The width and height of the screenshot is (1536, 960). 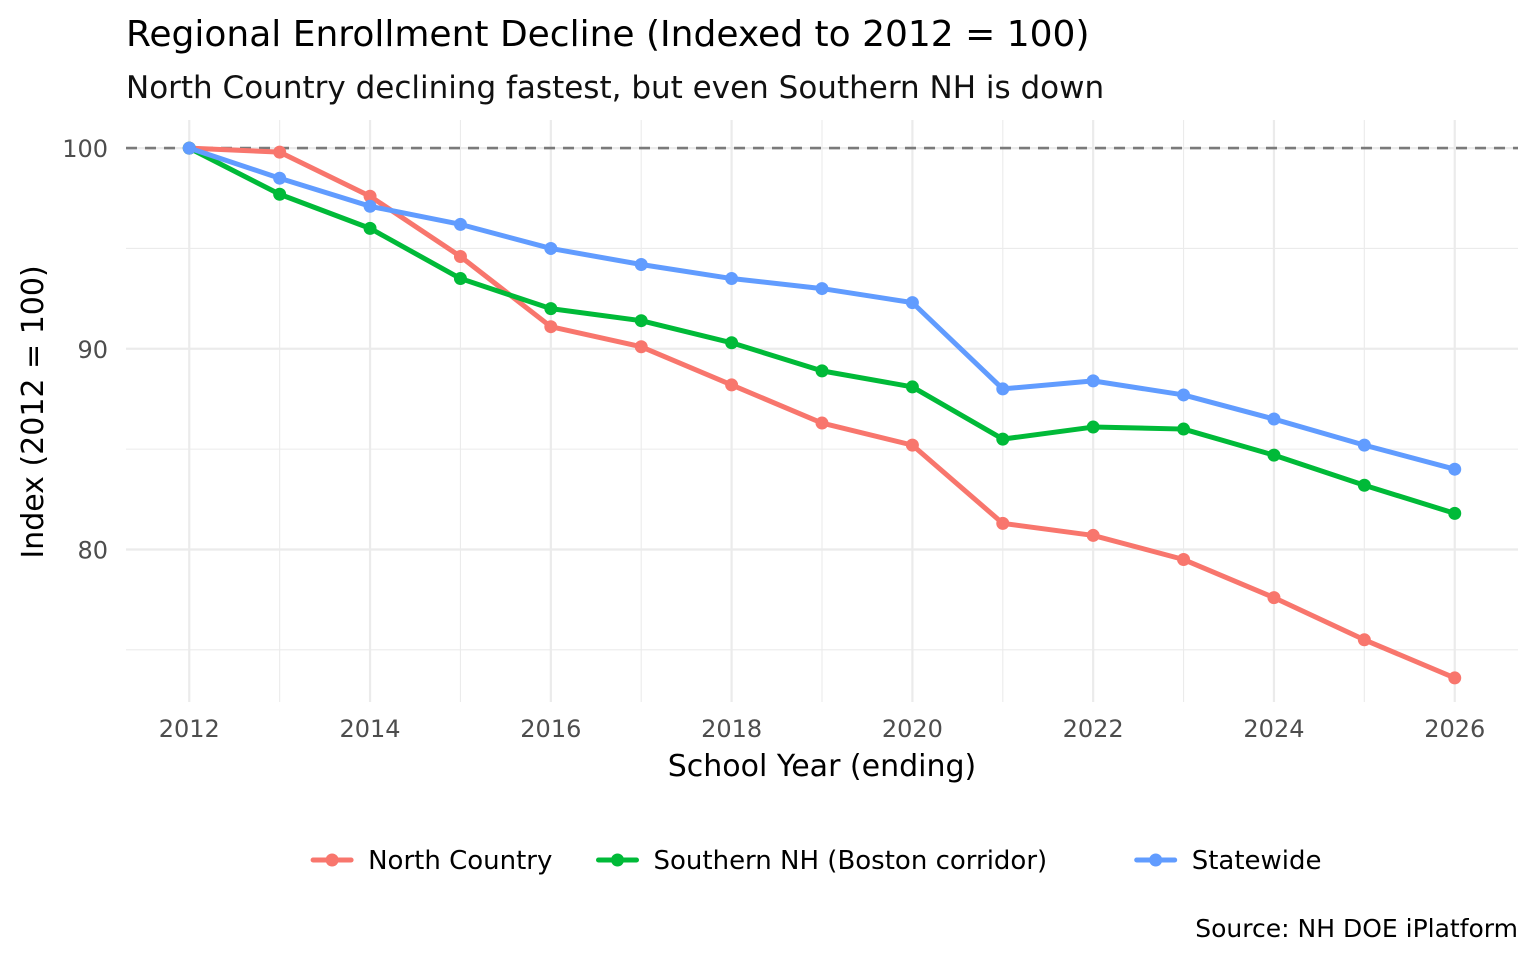 I want to click on legend-item: North Country, so click(x=431, y=861).